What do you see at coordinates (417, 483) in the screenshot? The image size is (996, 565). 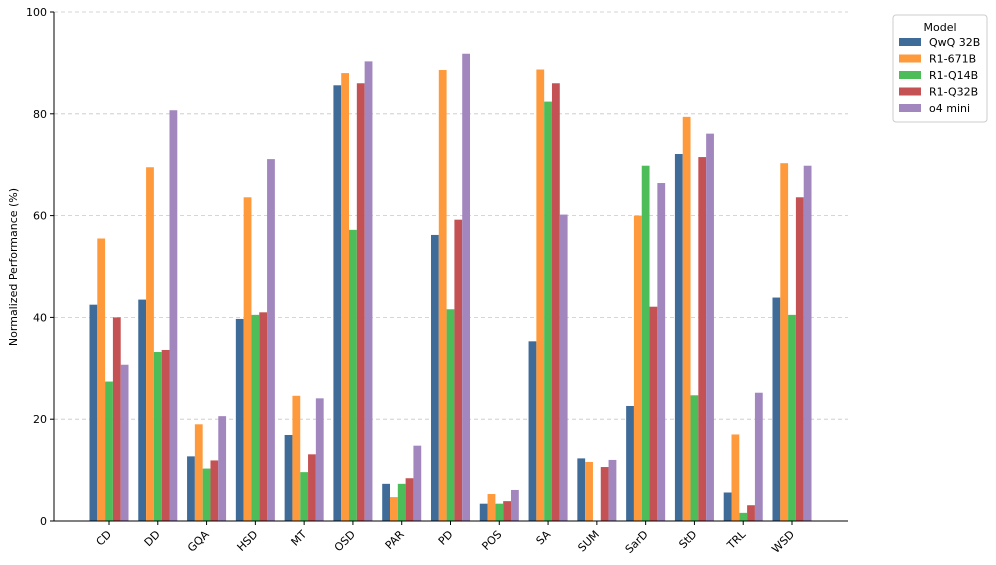 I see `bar-par-o4-mini` at bounding box center [417, 483].